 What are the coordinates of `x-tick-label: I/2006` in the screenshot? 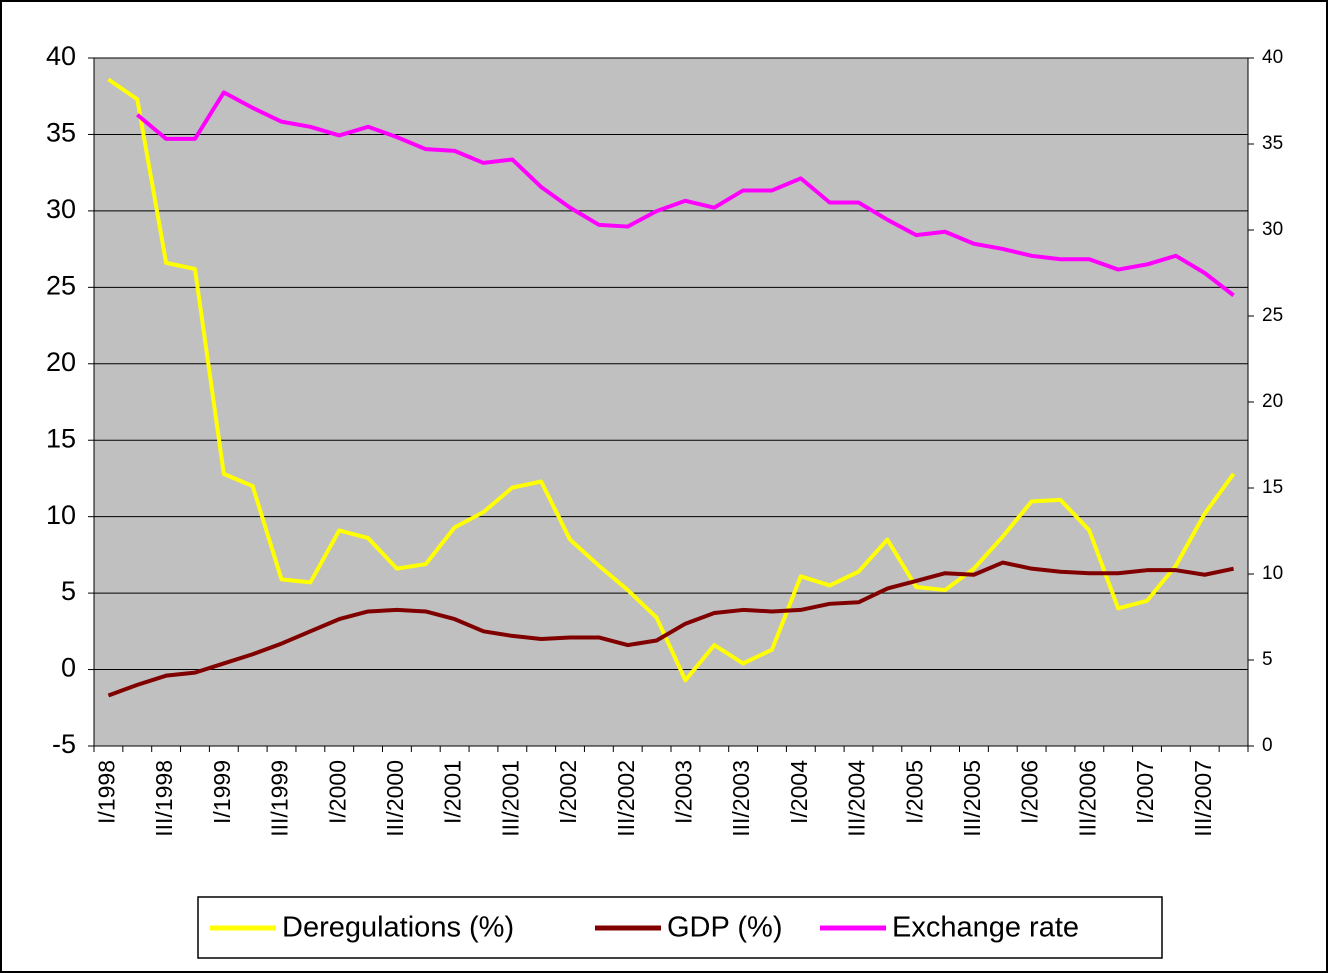 It's located at (1030, 792).